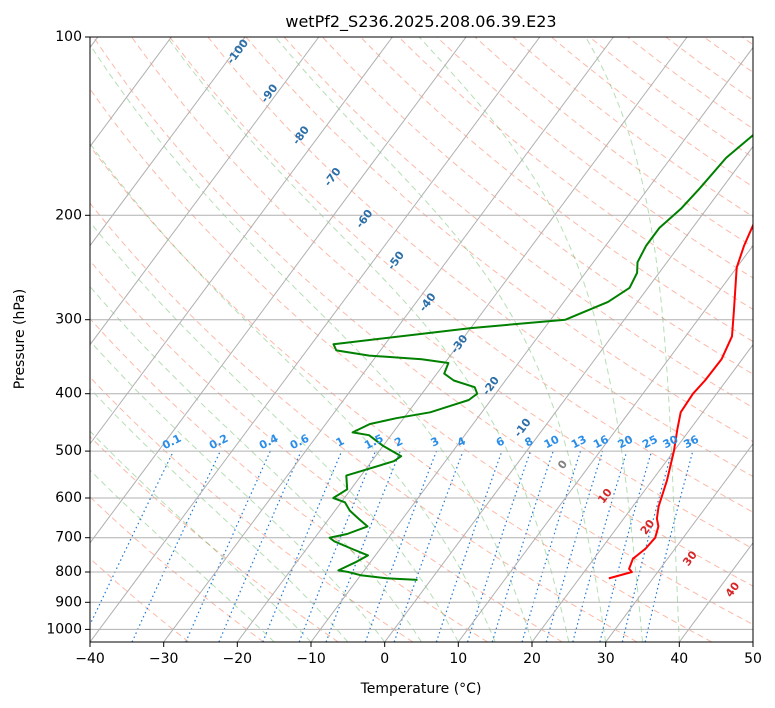 This screenshot has width=775, height=708. Describe the element at coordinates (418, 654) in the screenshot. I see `x-axis: −40 −30 −20 −10 0 10 20 30 40 50` at that location.